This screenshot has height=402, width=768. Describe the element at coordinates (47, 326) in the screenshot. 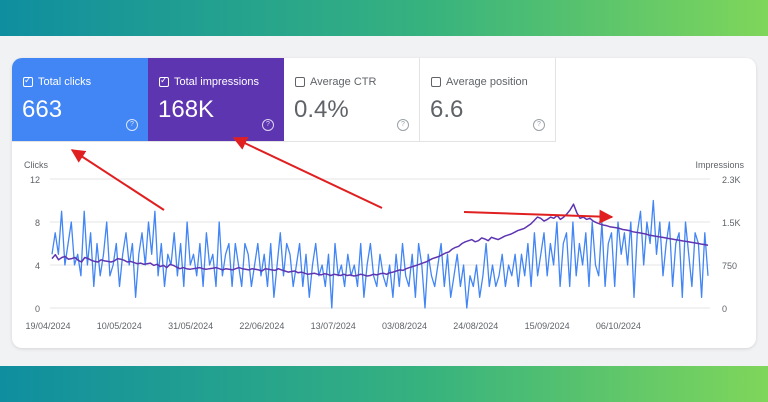

I see `x-tick-label: 19/04/2024` at that location.